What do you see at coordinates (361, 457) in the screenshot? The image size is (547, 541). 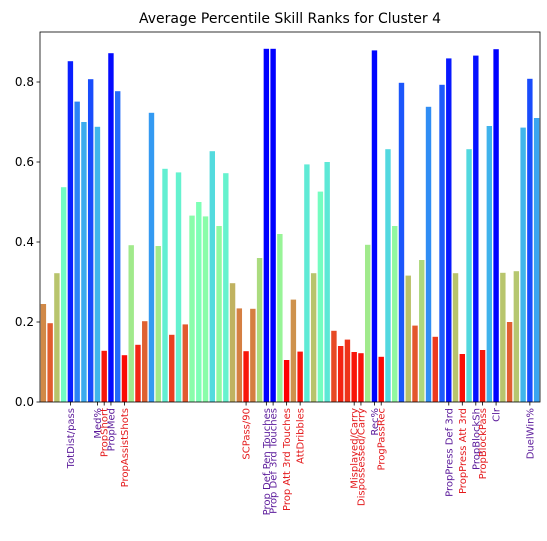 I see `x-tick-label: Dispossessed/Carry` at bounding box center [361, 457].